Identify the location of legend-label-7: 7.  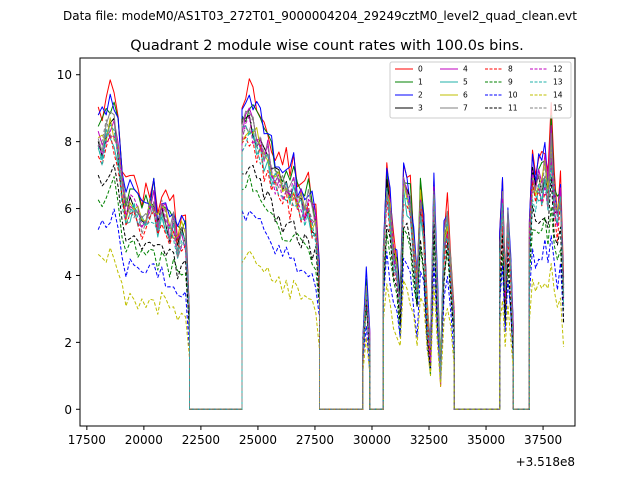
(465, 108).